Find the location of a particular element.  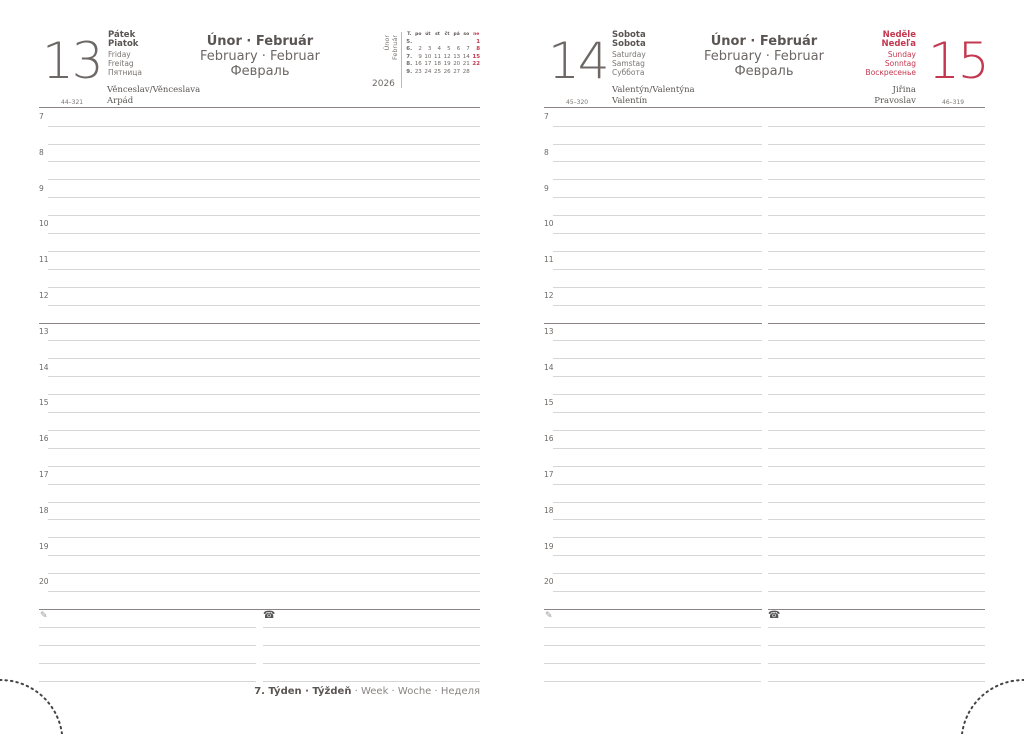

mini-calendar-day: 17 is located at coordinates (428, 64).